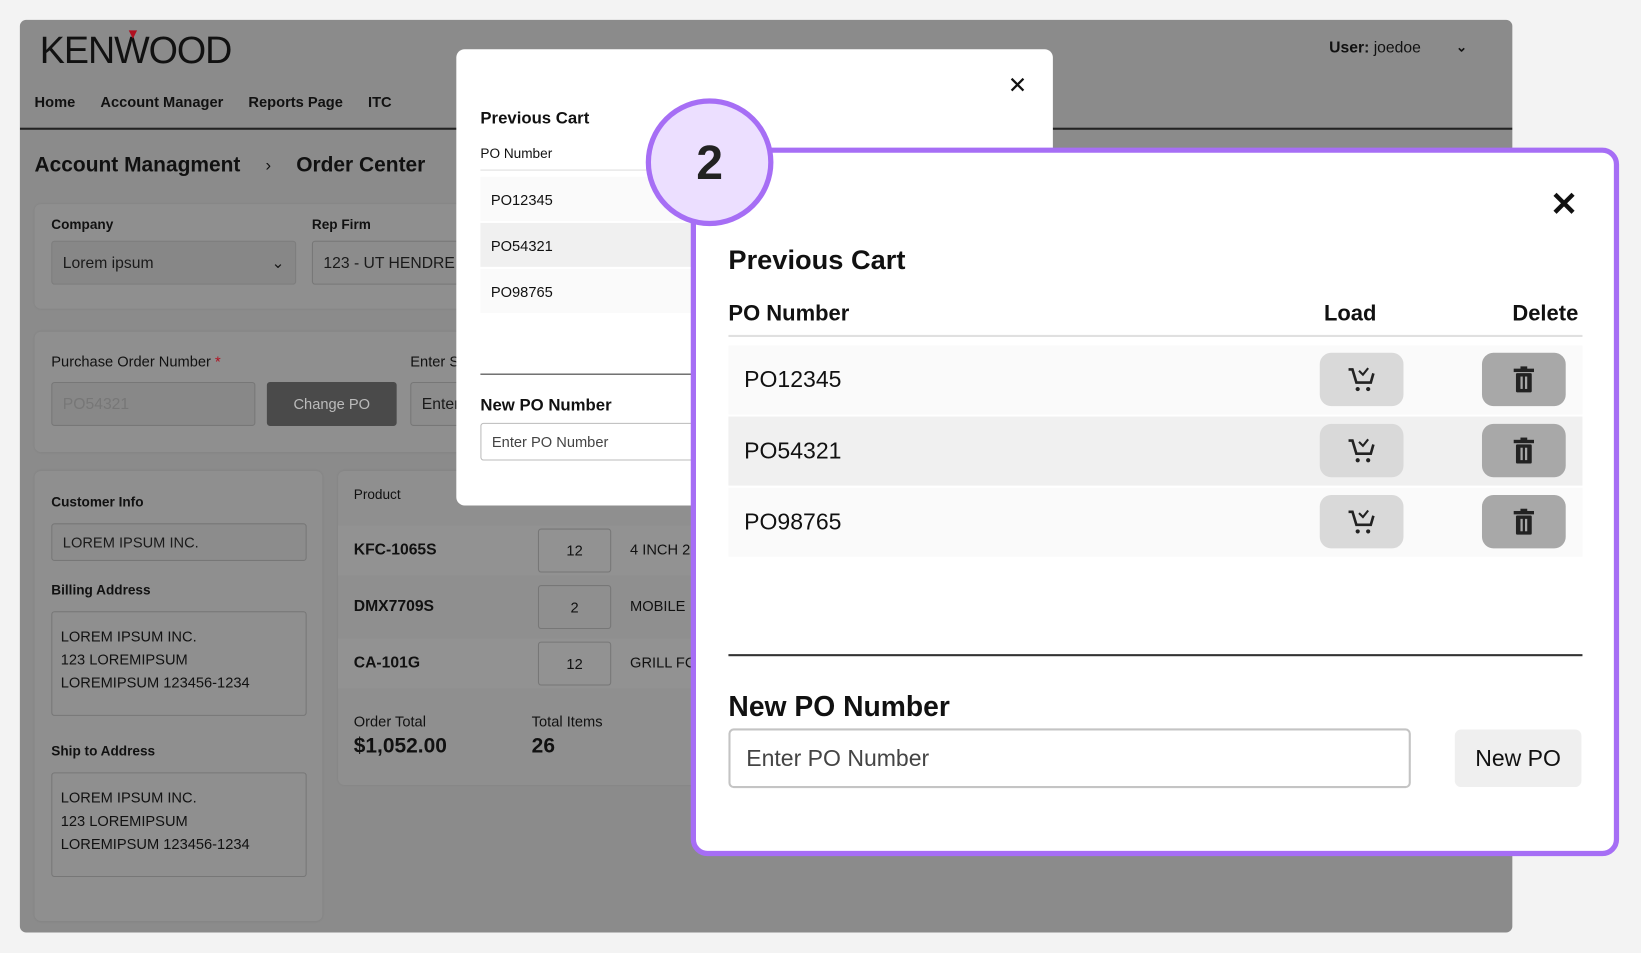 This screenshot has height=953, width=1641. Describe the element at coordinates (137, 165) in the screenshot. I see `breadcrumb-account: Account Managment` at that location.